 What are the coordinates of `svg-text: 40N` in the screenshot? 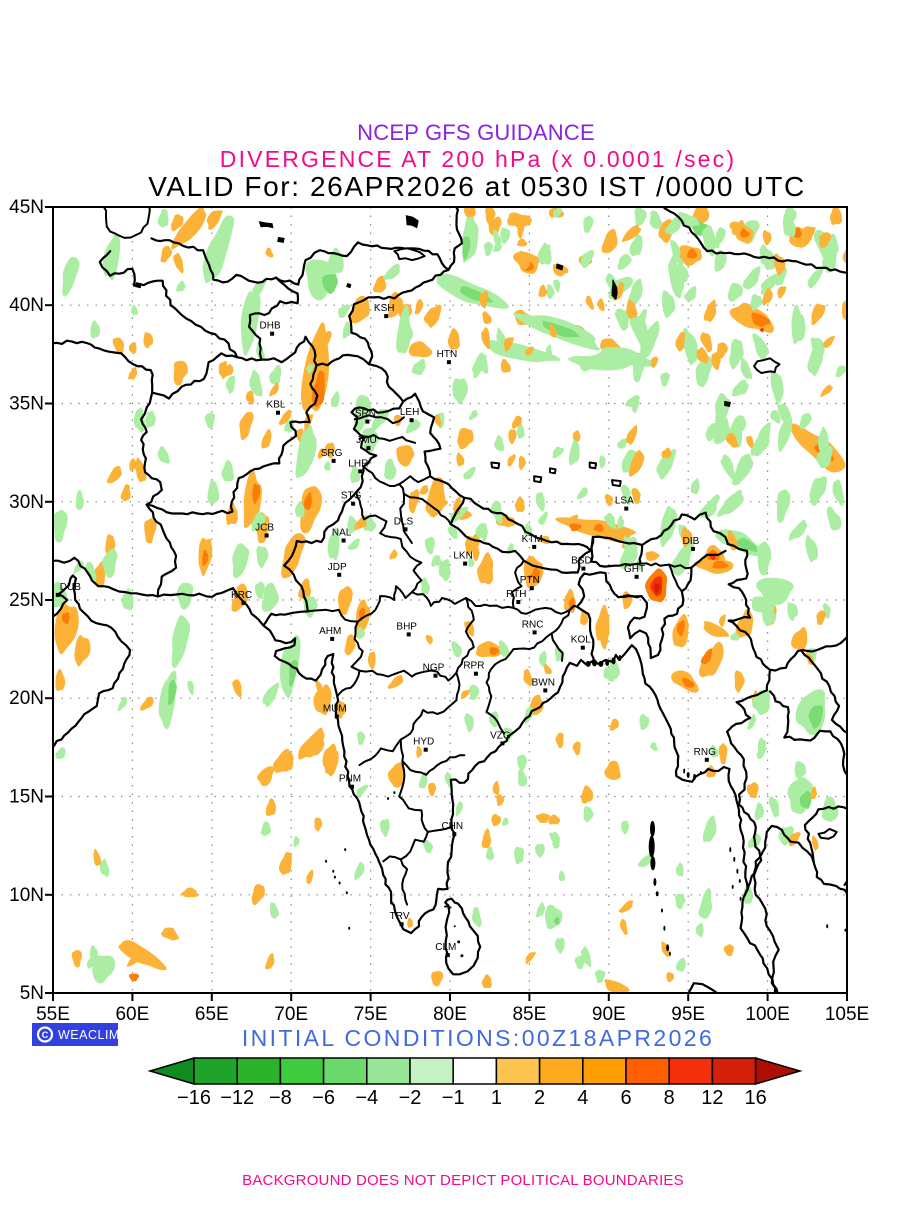 It's located at (26, 305).